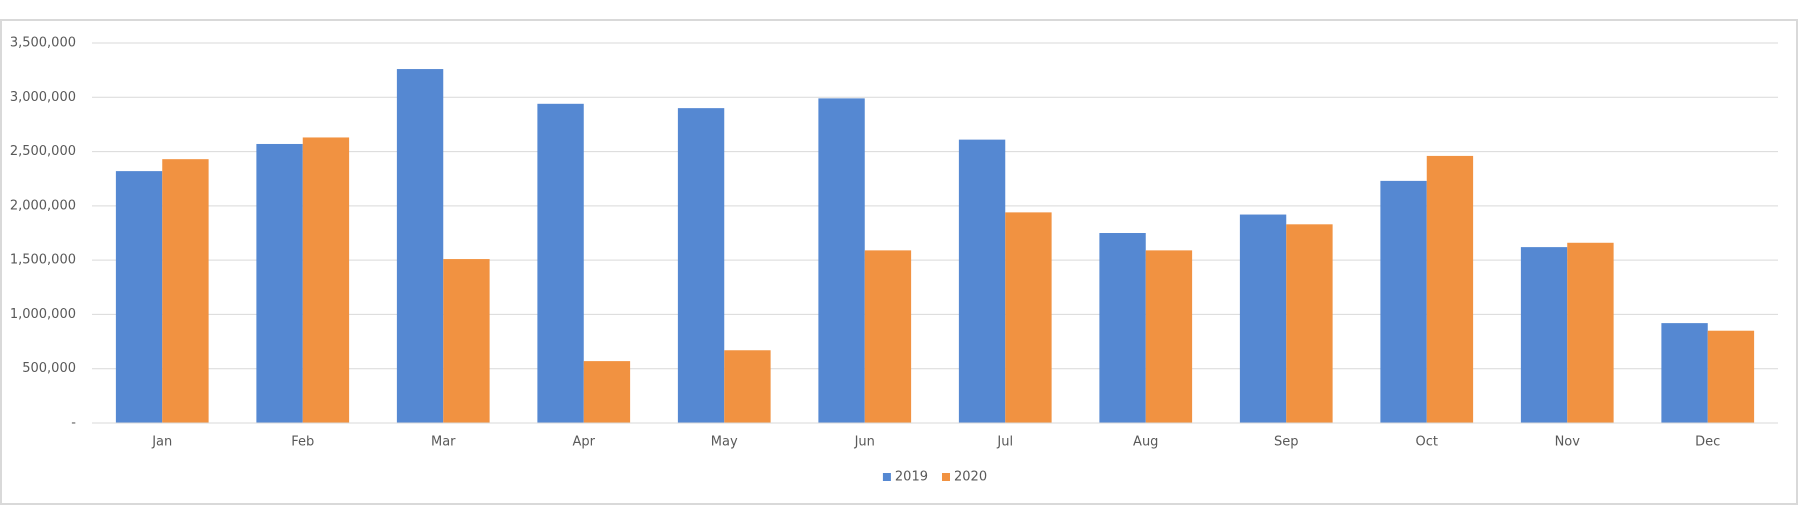 The image size is (1800, 526). I want to click on x-tick-label: Sep, so click(1286, 442).